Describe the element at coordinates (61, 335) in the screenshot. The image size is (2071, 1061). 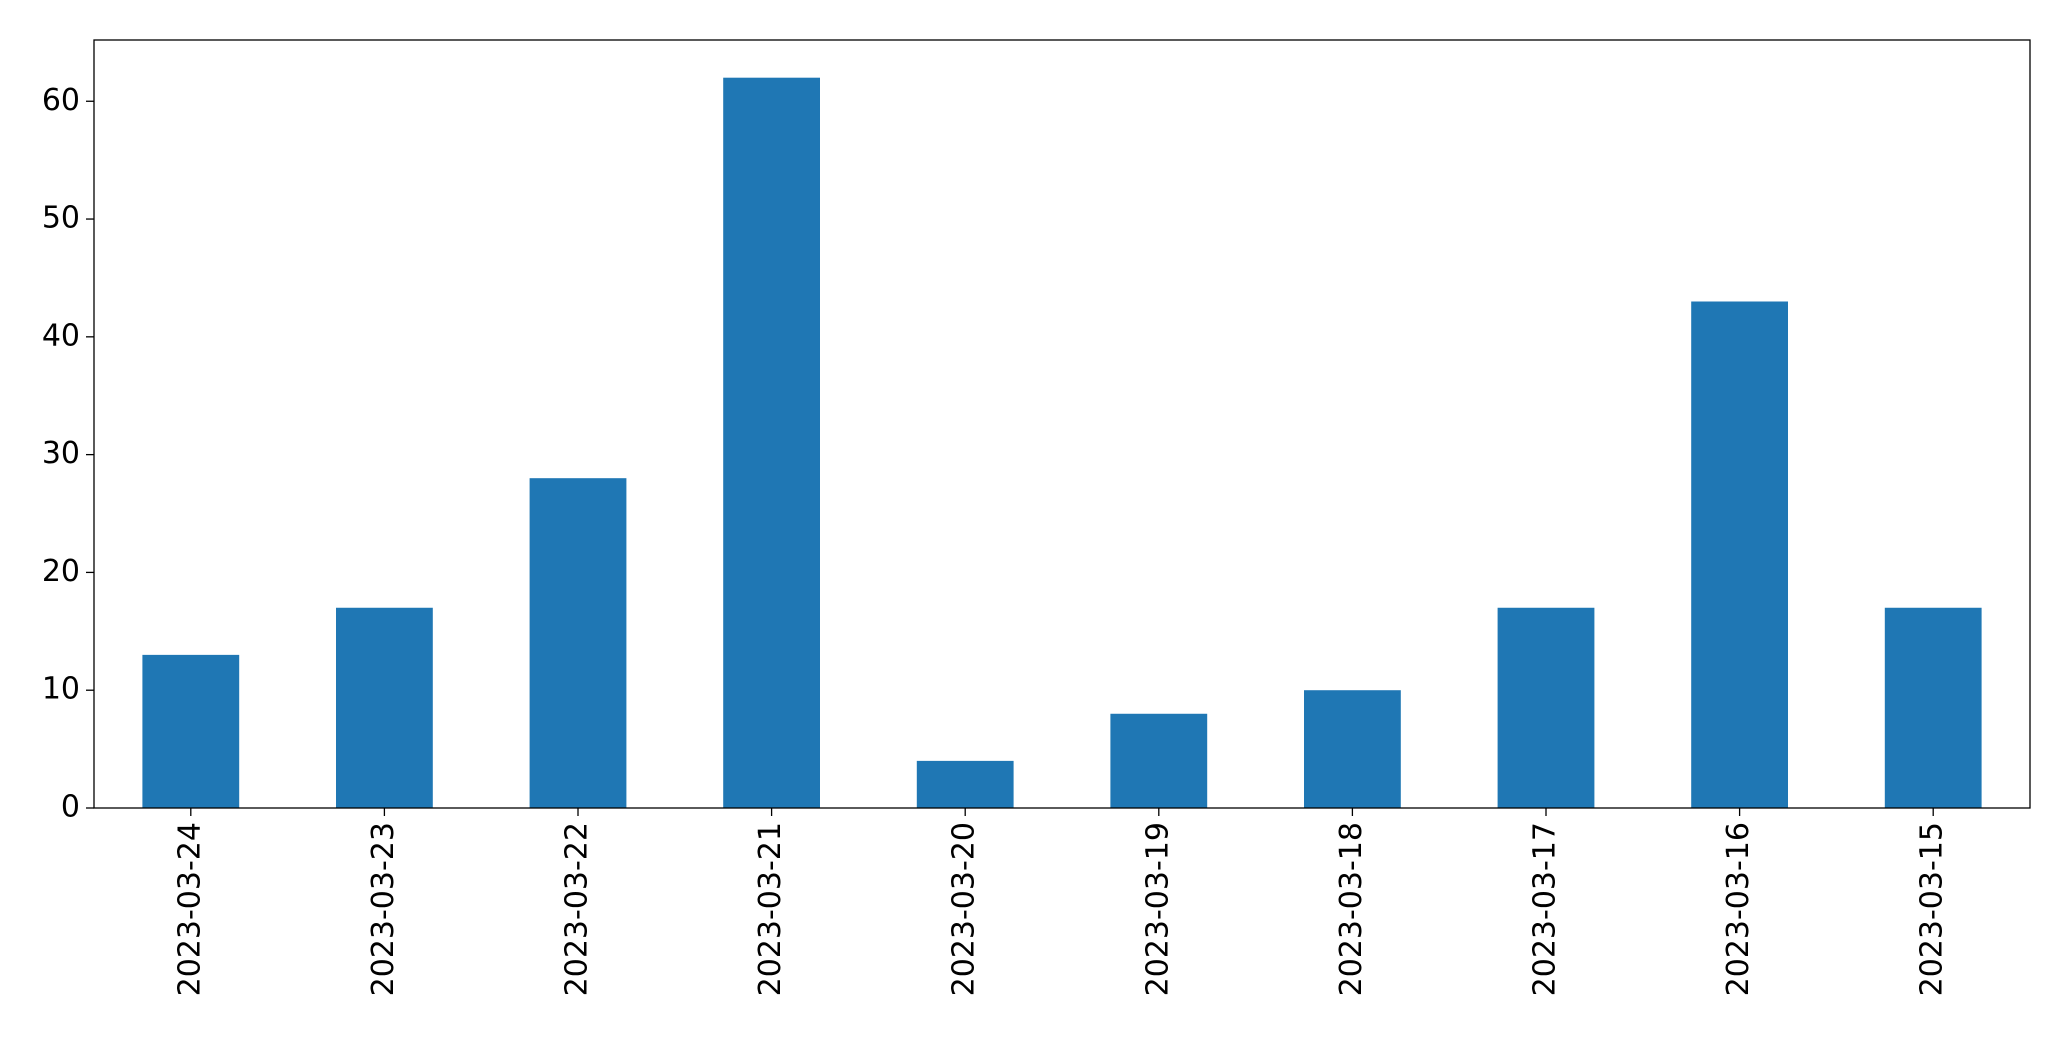
I see `y-tick-label: 40` at that location.